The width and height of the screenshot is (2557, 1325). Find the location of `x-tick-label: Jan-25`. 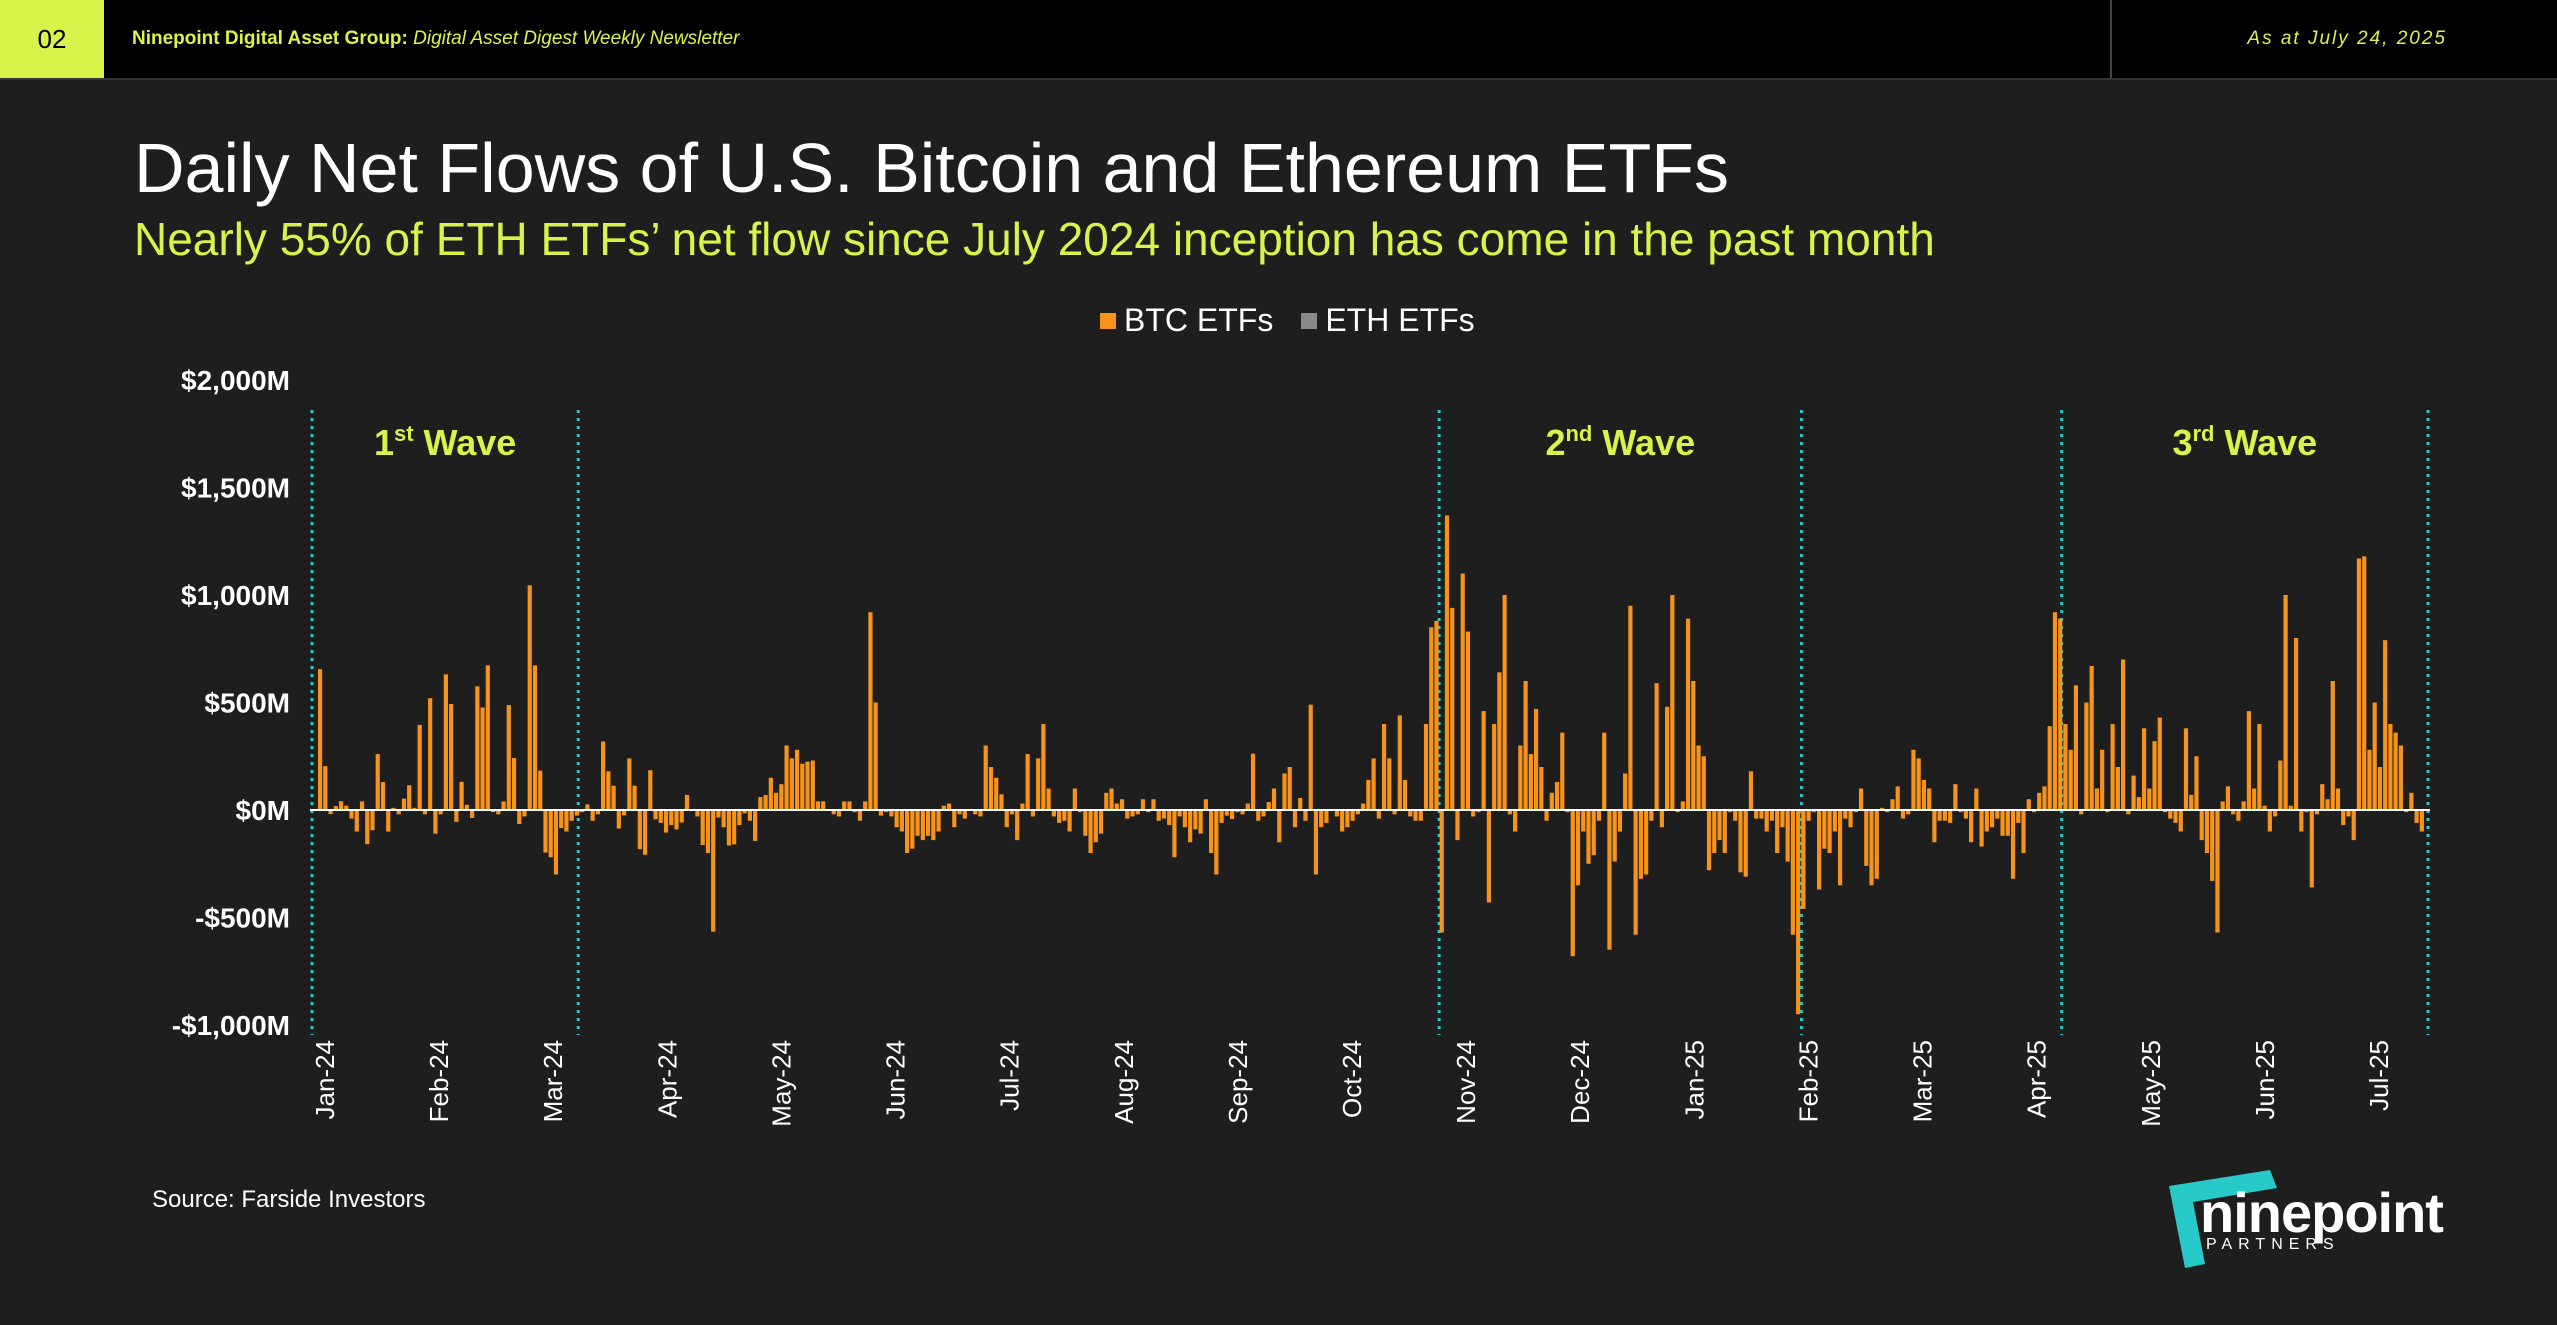

x-tick-label: Jan-25 is located at coordinates (1694, 1080).